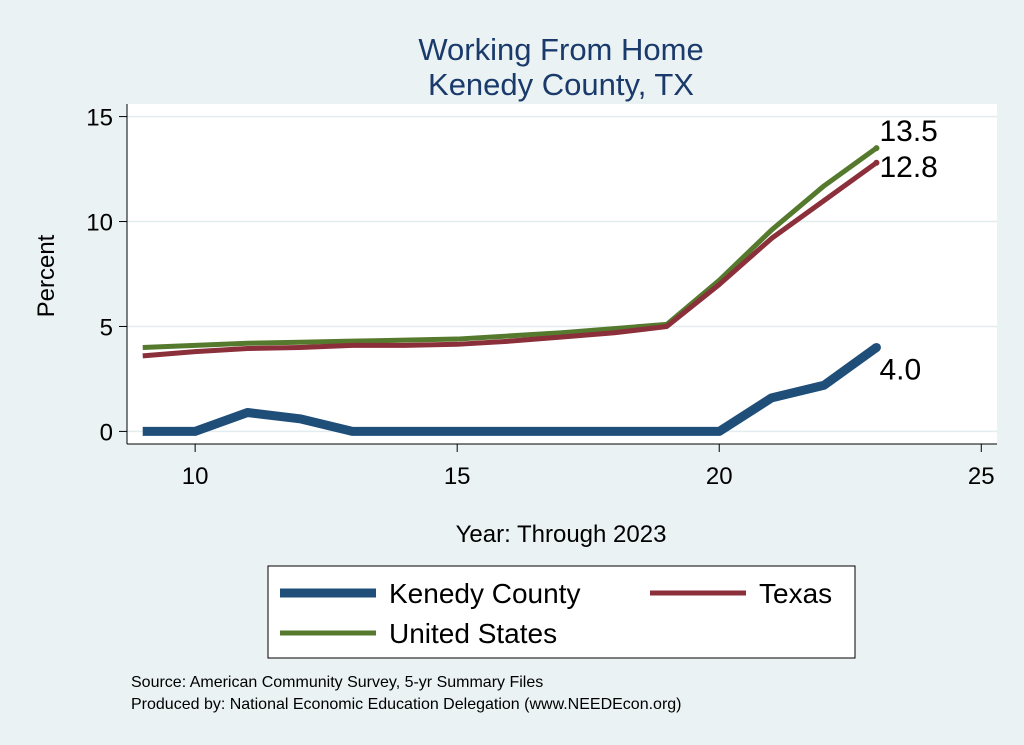  What do you see at coordinates (457, 476) in the screenshot?
I see `x-tick-label-15: 15` at bounding box center [457, 476].